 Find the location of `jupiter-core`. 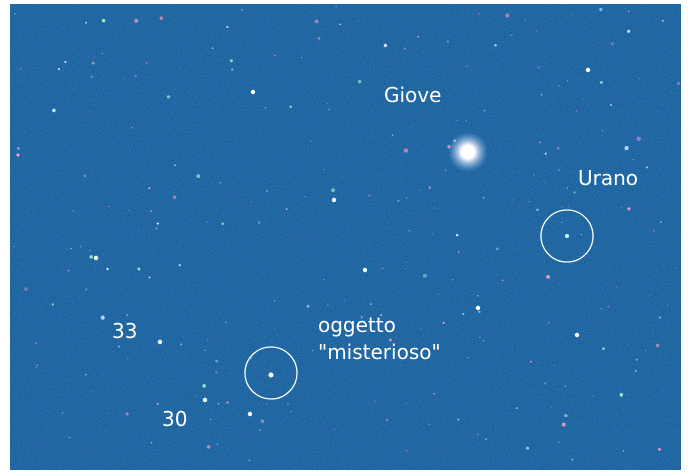

jupiter-core is located at coordinates (468, 152).